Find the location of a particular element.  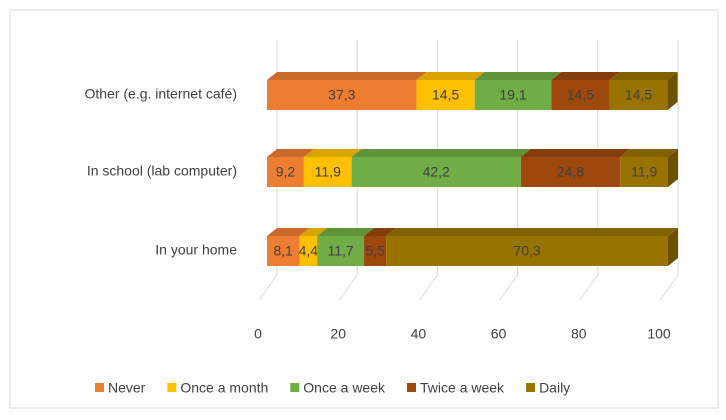

legend-label: Twice a week is located at coordinates (462, 388).